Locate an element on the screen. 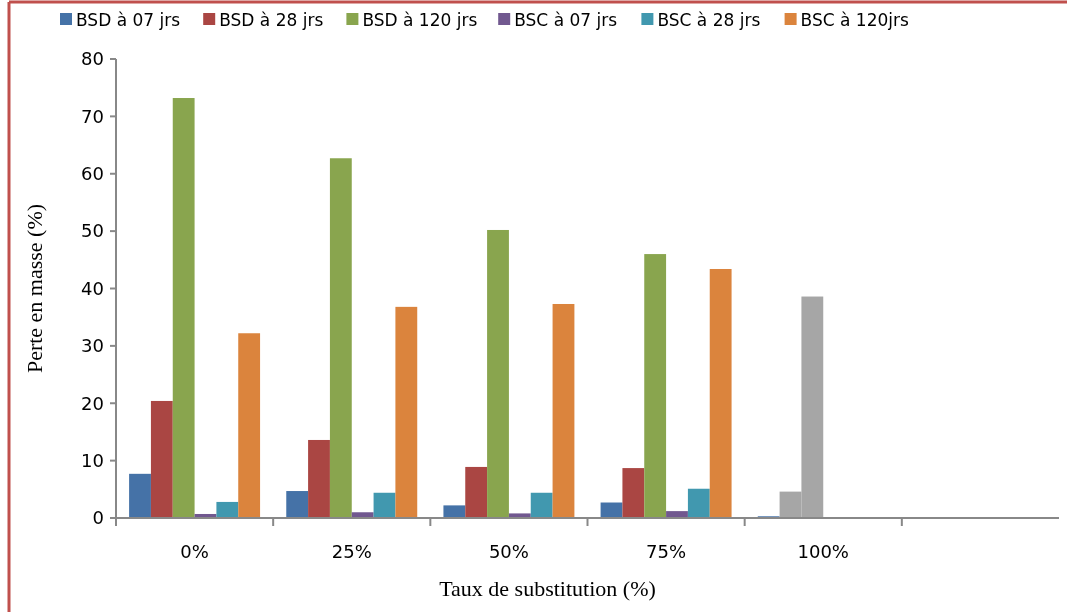 Image resolution: width=1067 pixels, height=612 pixels. legend-label: BSC à 120jrs is located at coordinates (855, 20).